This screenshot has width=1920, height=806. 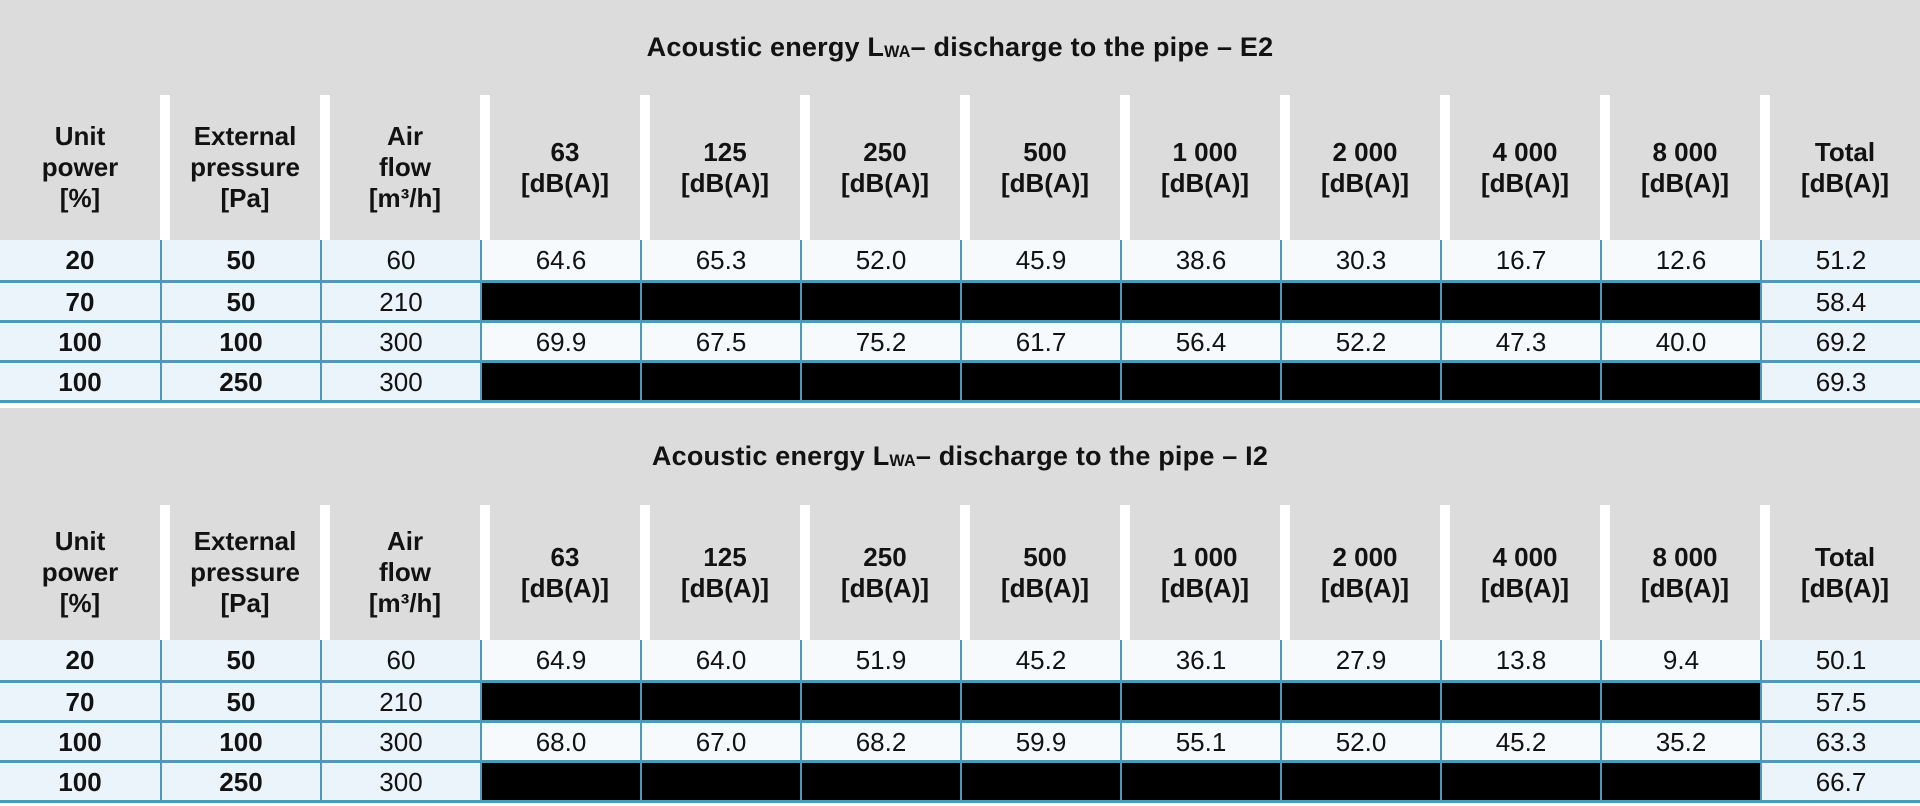 What do you see at coordinates (960, 780) in the screenshot?
I see `table-row: 100 250 300 66.7` at bounding box center [960, 780].